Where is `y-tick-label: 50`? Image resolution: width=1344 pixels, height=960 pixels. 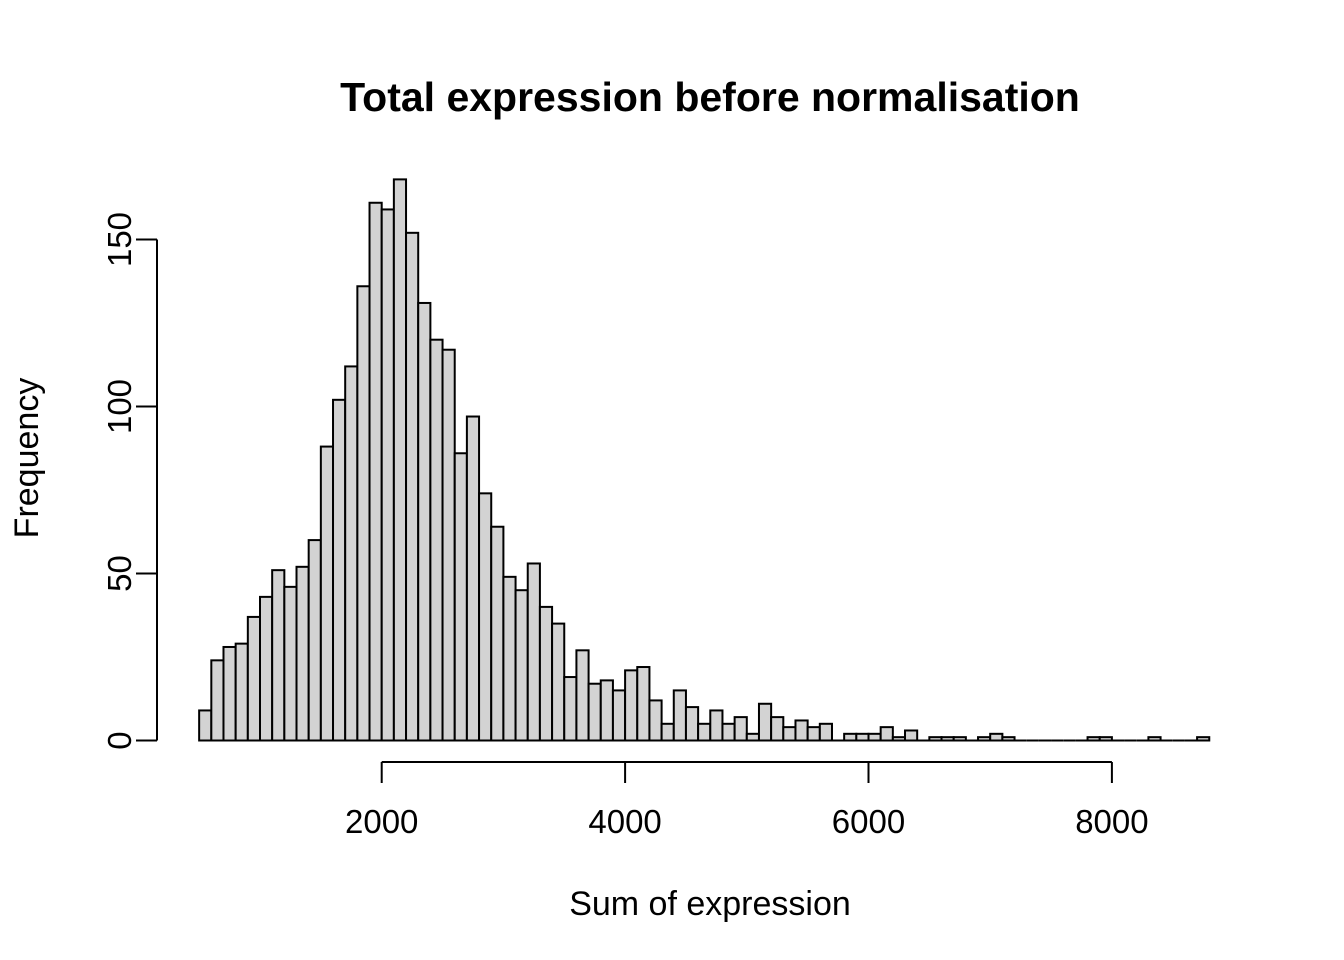
y-tick-label: 50 is located at coordinates (119, 573).